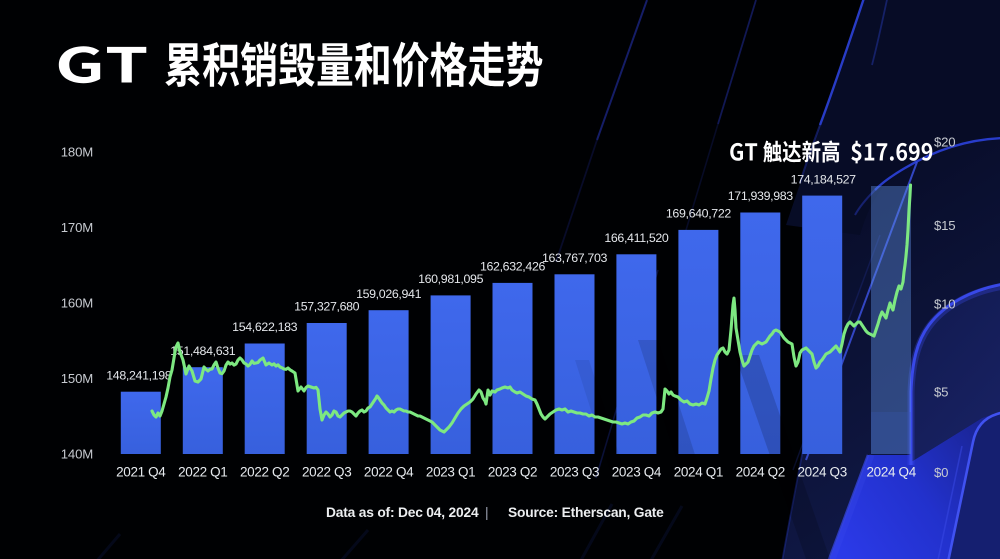 The image size is (1000, 559). Describe the element at coordinates (327, 307) in the screenshot. I see `svg-text: 157,327,680` at that location.